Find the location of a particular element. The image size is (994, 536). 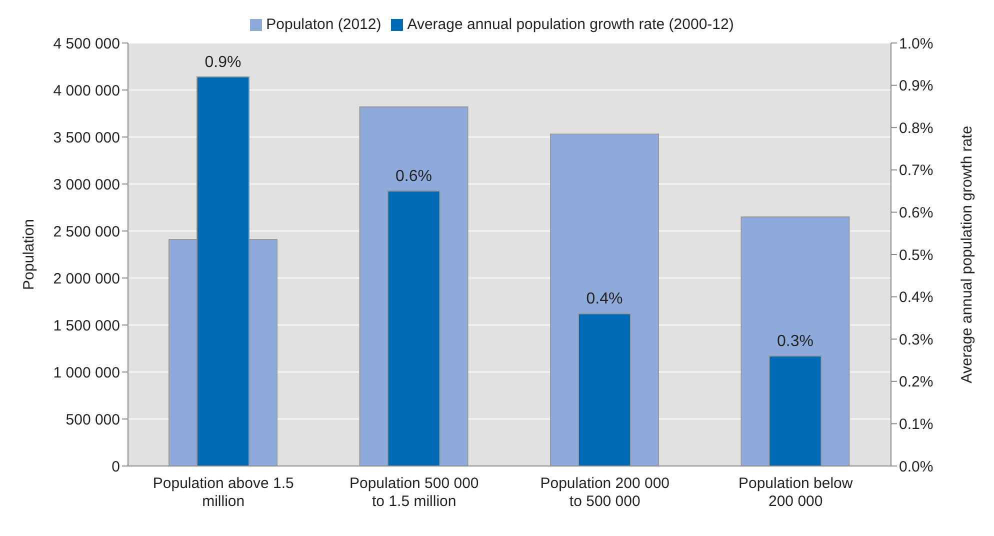

y2-tick-label: 1.0% is located at coordinates (916, 43).